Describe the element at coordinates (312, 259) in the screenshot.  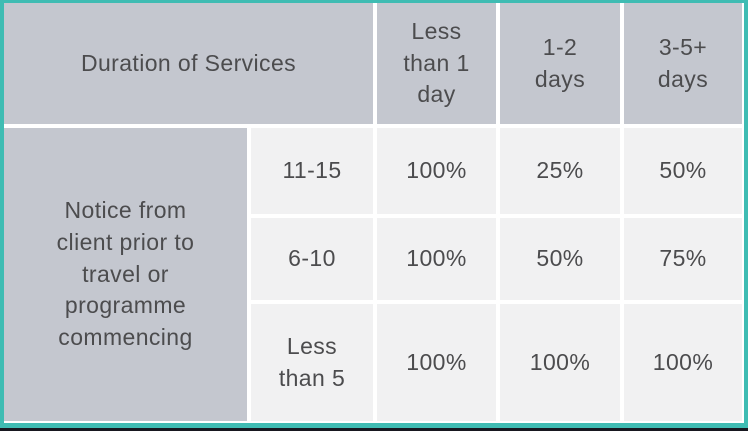
I see `row-label-6-10: 6-10` at that location.